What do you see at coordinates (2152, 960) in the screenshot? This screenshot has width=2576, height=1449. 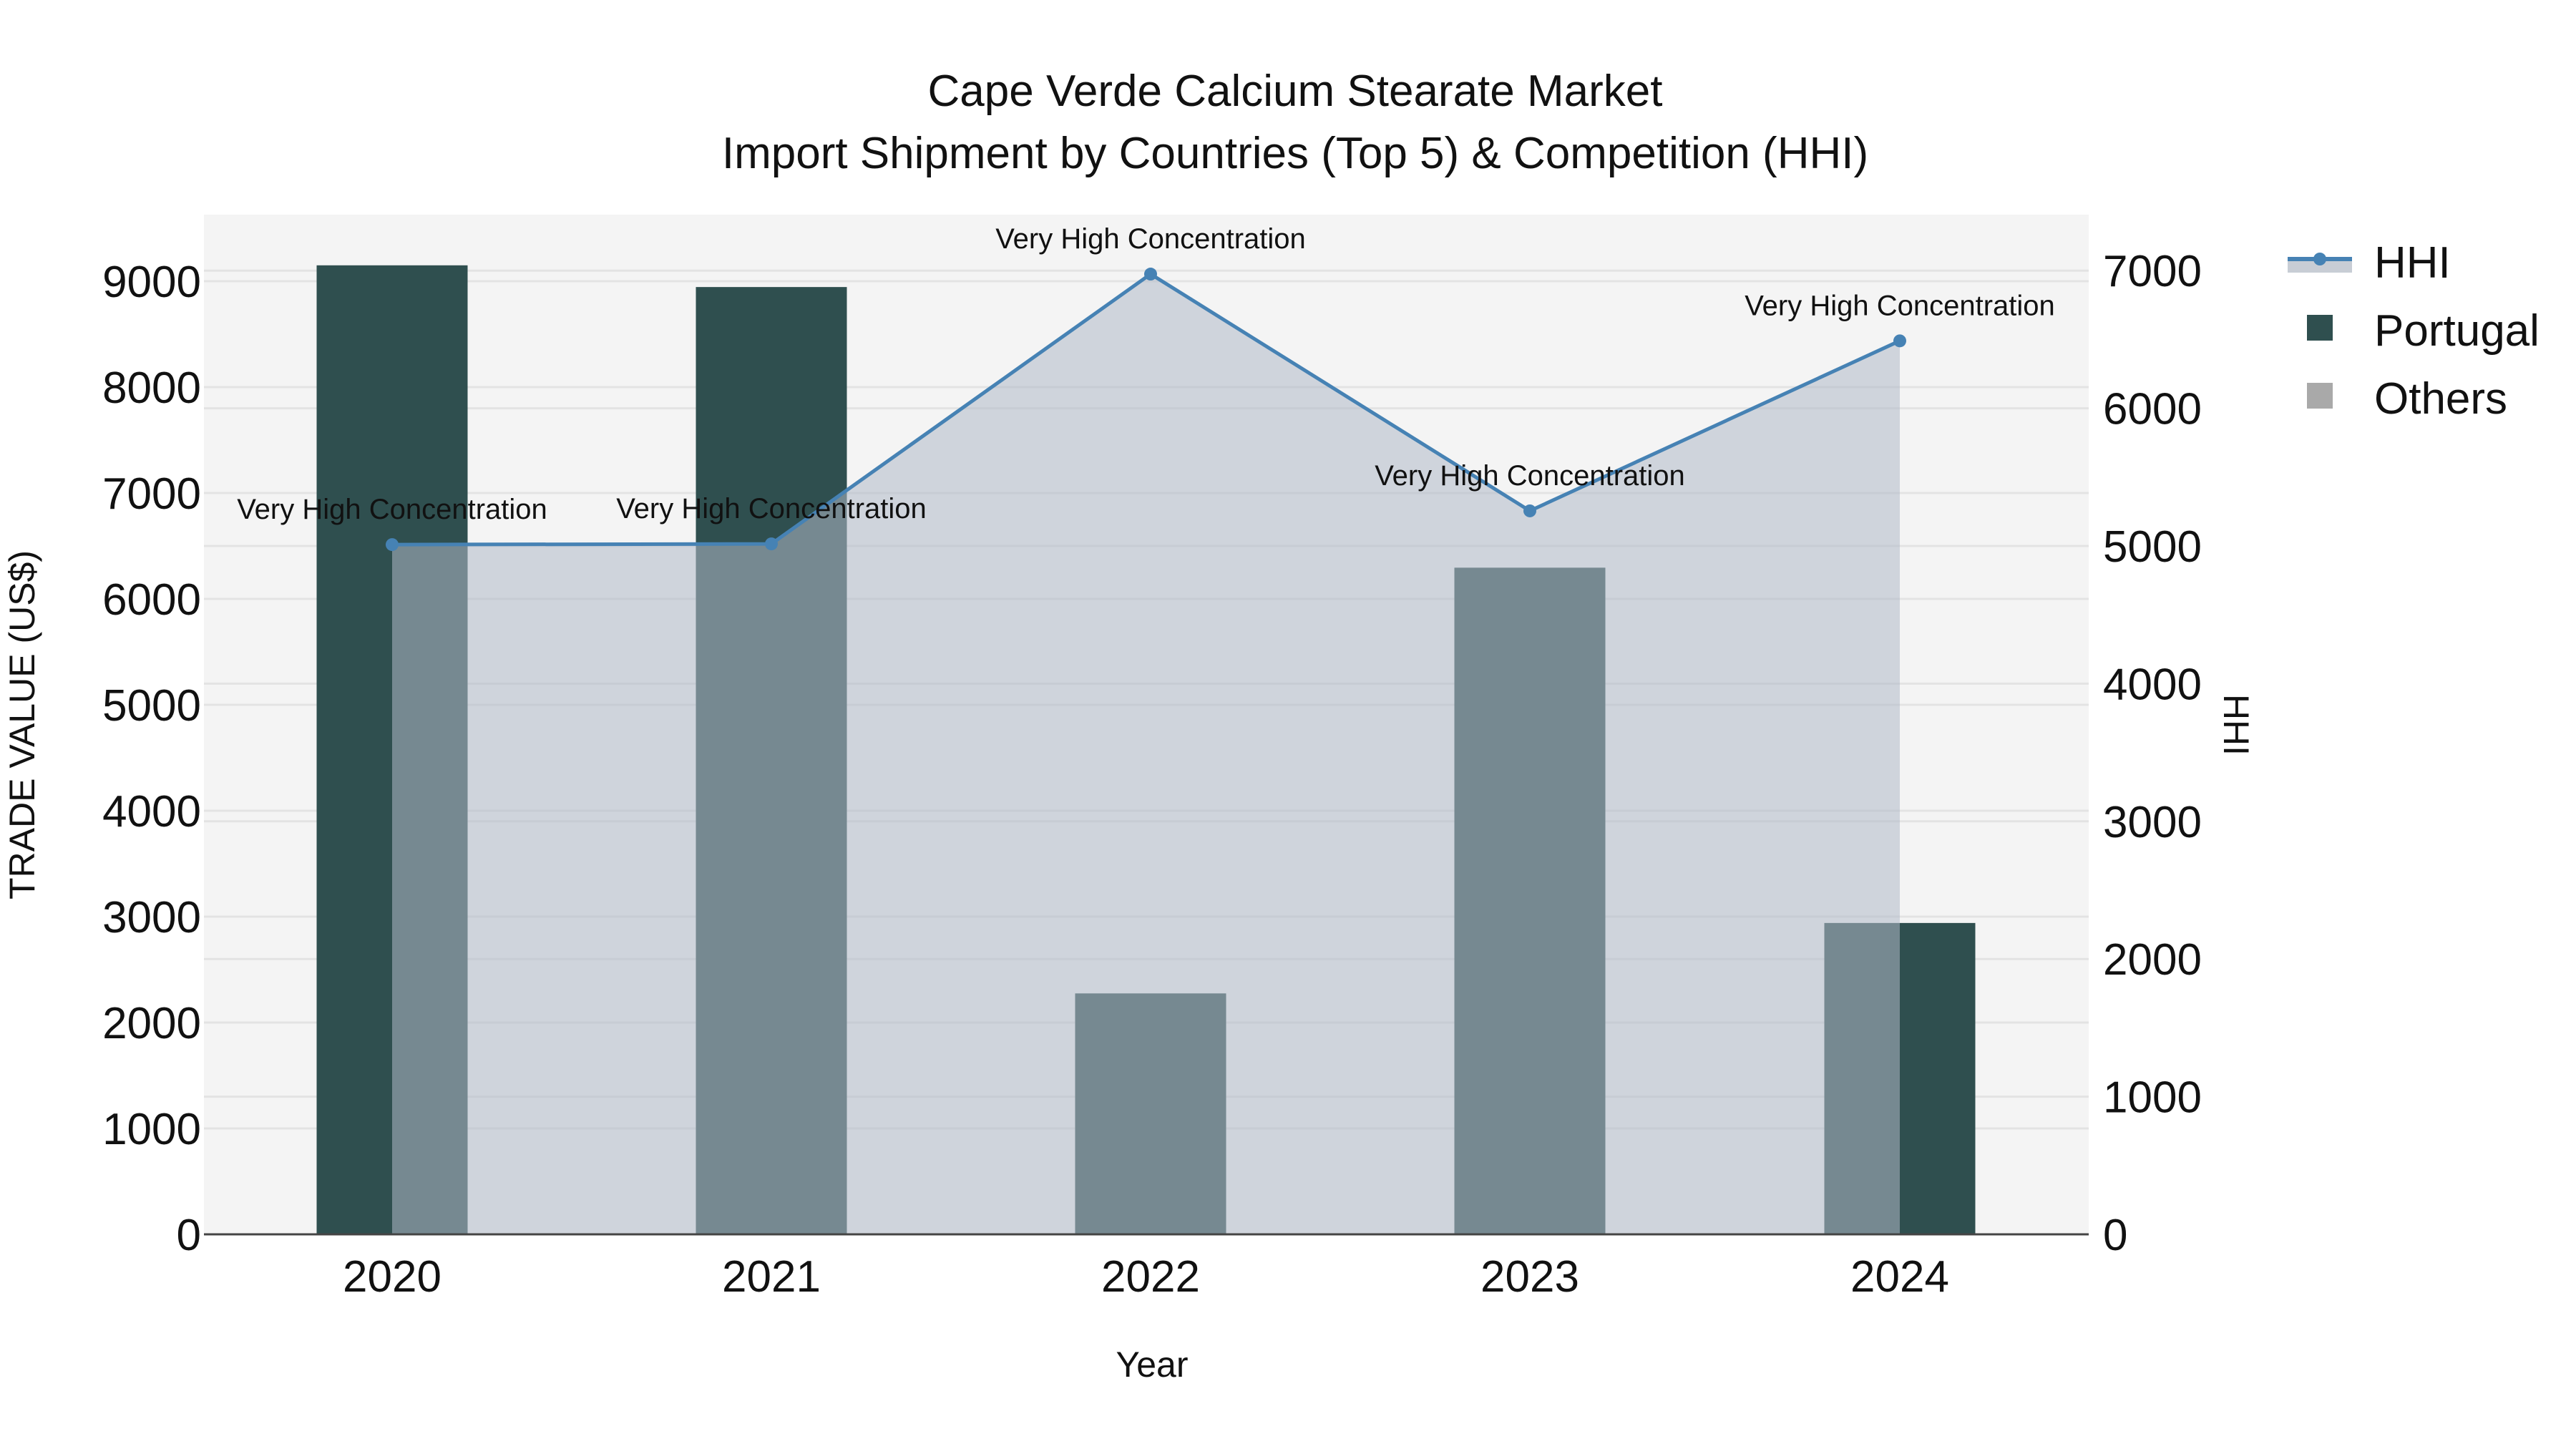 I see `y2-tick-label: 2000` at bounding box center [2152, 960].